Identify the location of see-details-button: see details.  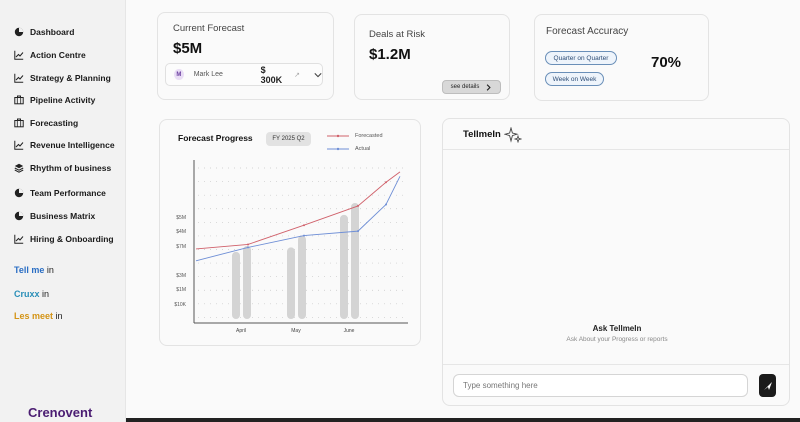
(471, 87).